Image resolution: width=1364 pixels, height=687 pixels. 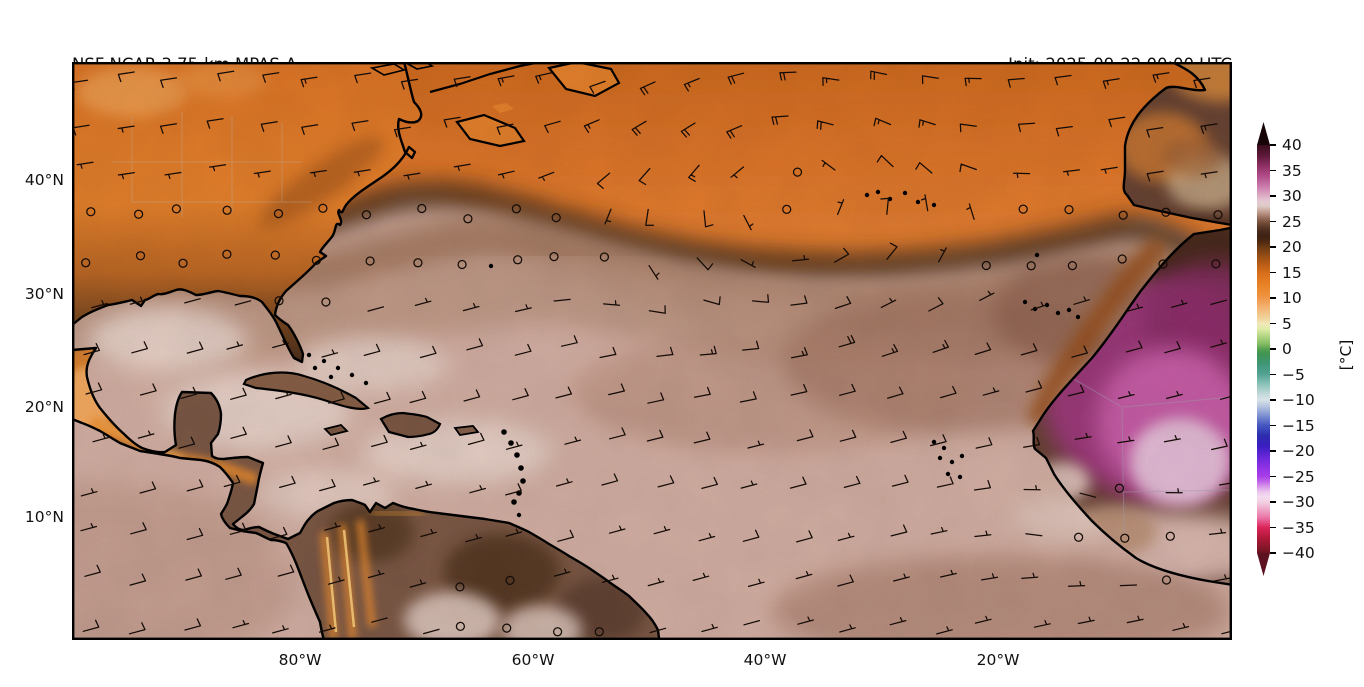 What do you see at coordinates (1298, 553) in the screenshot?
I see `colorbar-tick-label: −40` at bounding box center [1298, 553].